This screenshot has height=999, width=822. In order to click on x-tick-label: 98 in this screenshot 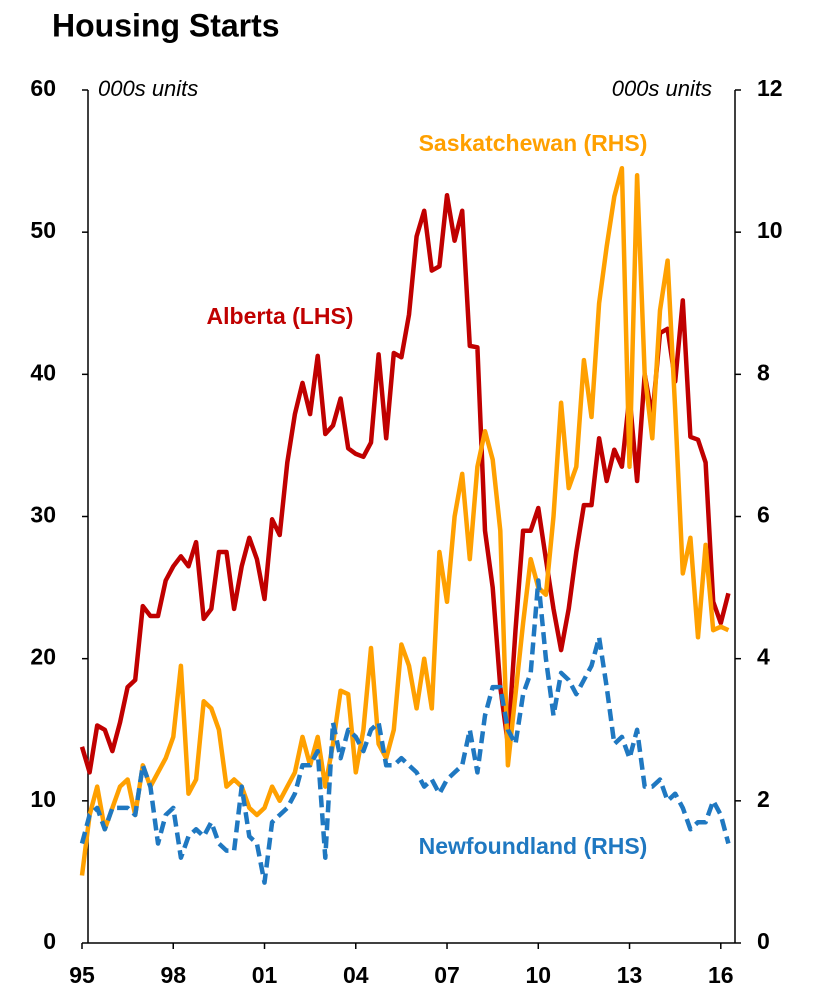, I will do `click(173, 975)`.